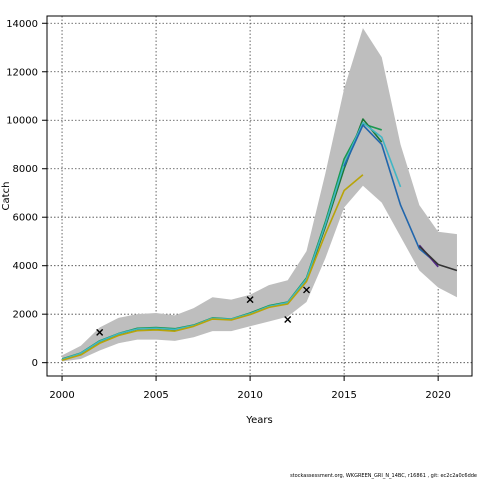 The image size is (480, 480). I want to click on observation-markers, so click(203, 311).